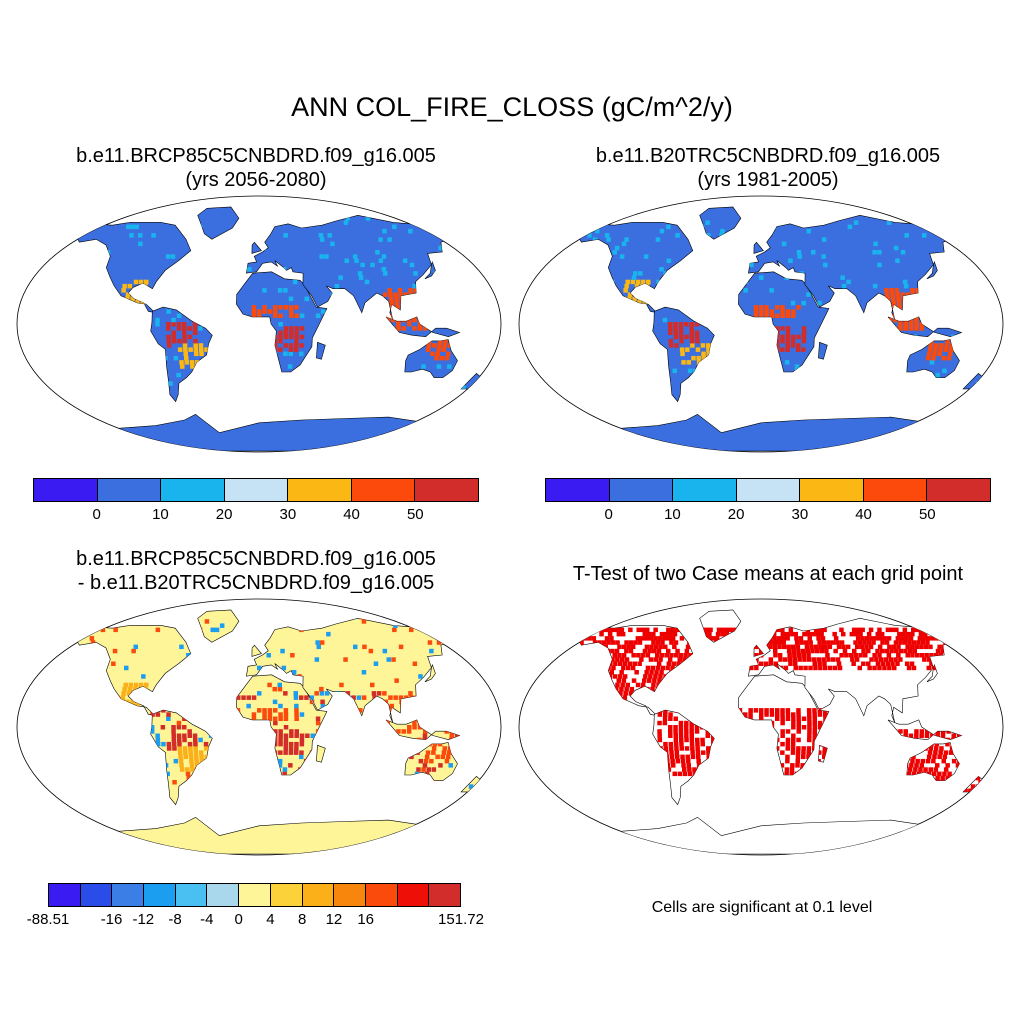  I want to click on panel-title-test-line2: (yrs 2056-2080), so click(256, 180).